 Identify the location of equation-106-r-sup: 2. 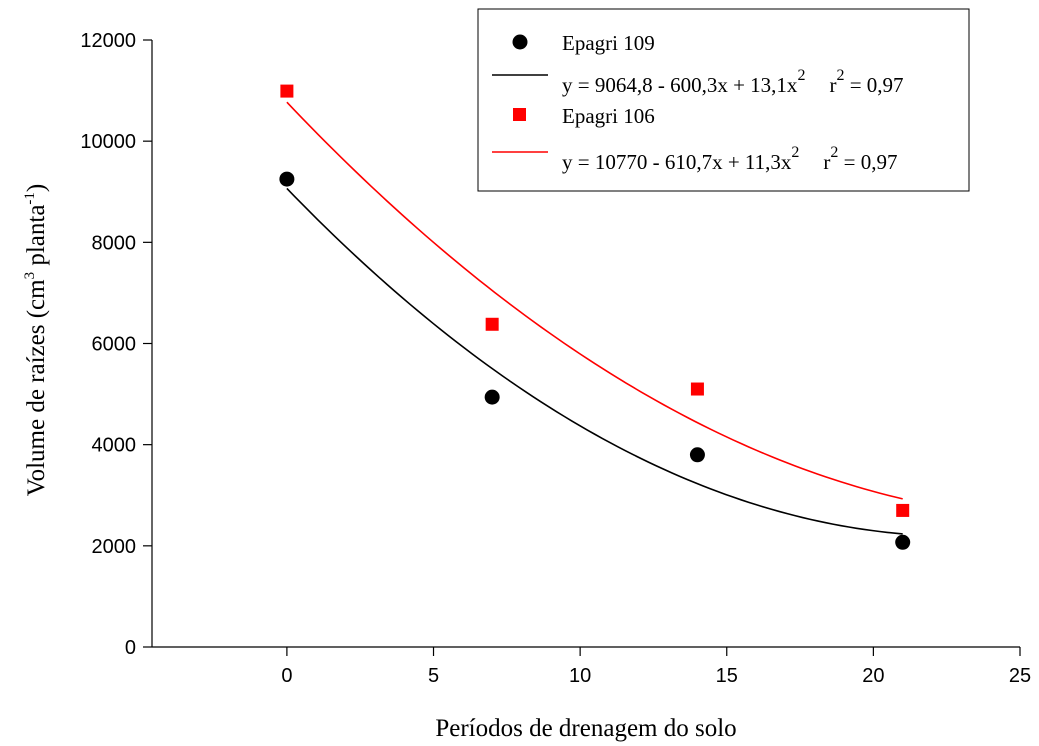
(834, 152).